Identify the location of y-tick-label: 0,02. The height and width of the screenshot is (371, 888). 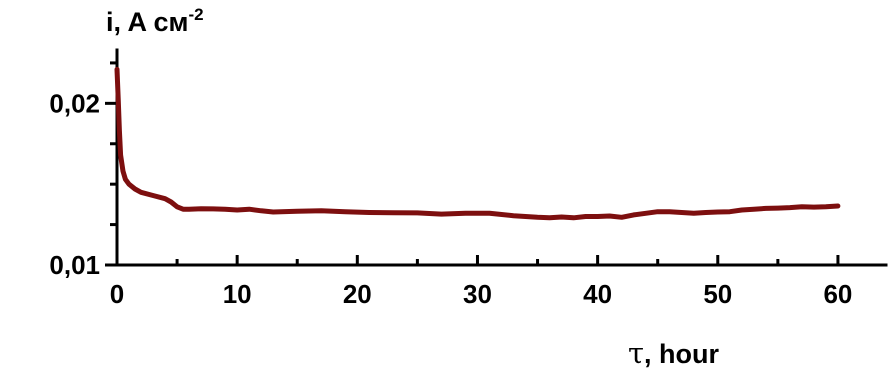
(74, 103).